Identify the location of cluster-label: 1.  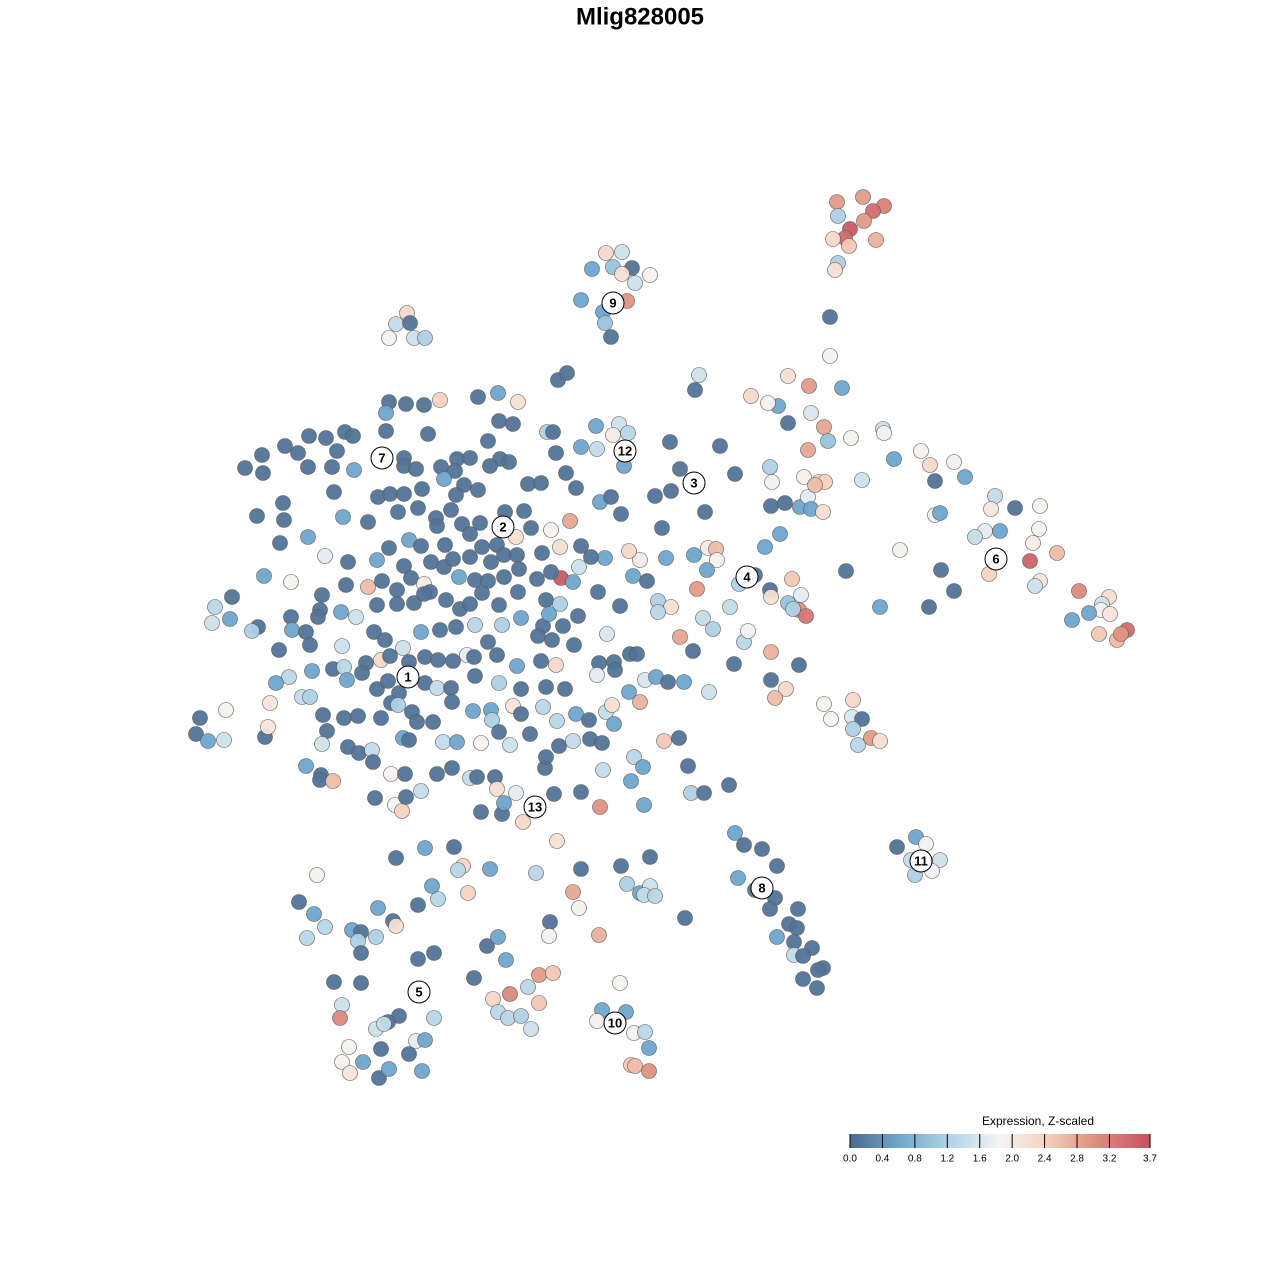
(407, 676).